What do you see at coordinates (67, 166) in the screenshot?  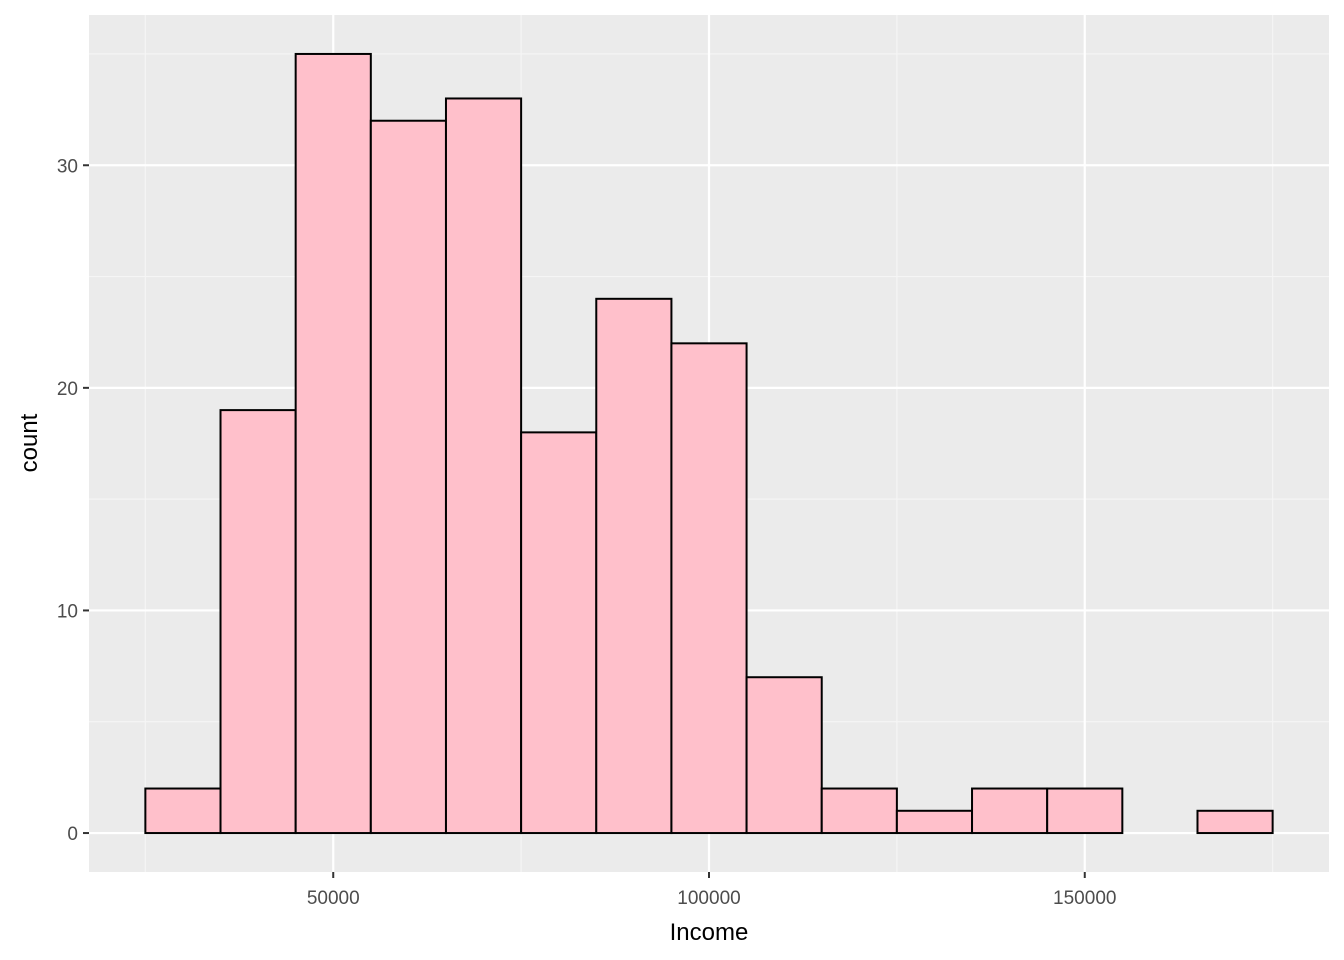 I see `y-tick-label: 30` at bounding box center [67, 166].